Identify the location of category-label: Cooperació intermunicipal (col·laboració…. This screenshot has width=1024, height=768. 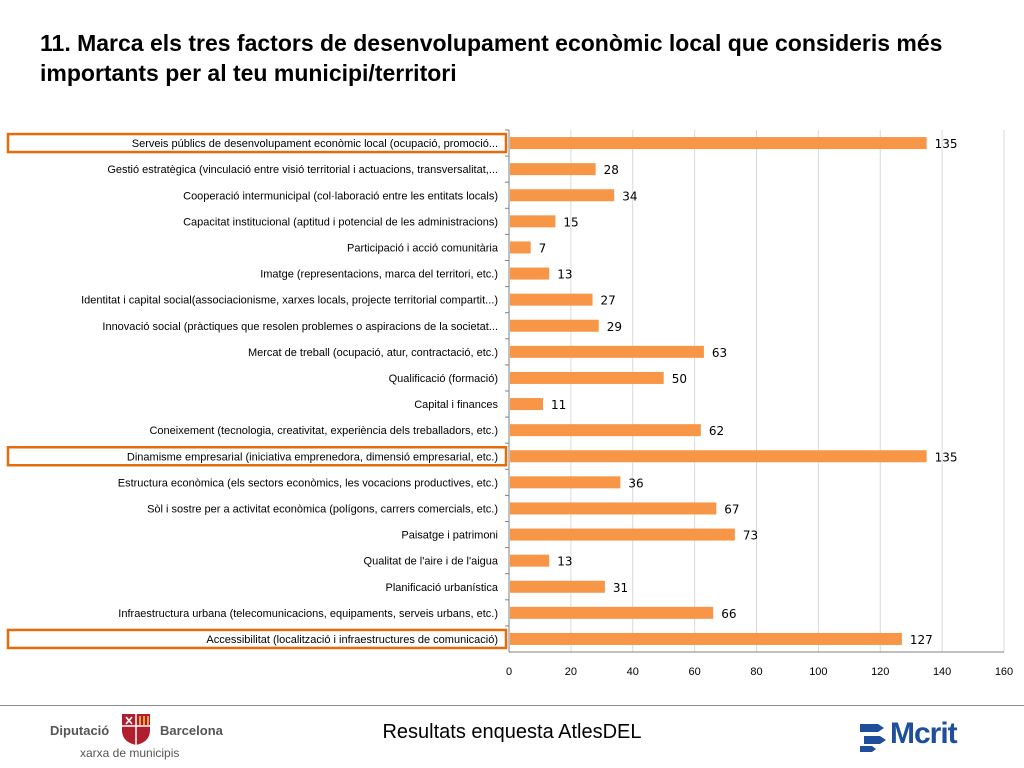
(340, 196).